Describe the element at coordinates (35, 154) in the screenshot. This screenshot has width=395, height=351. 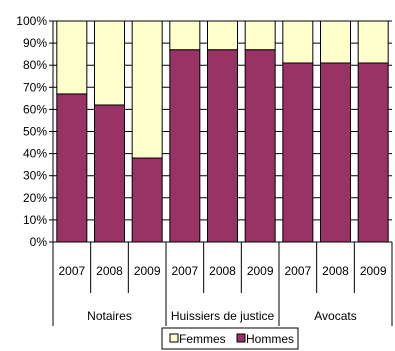
I see `y-tick-label: 40%` at that location.